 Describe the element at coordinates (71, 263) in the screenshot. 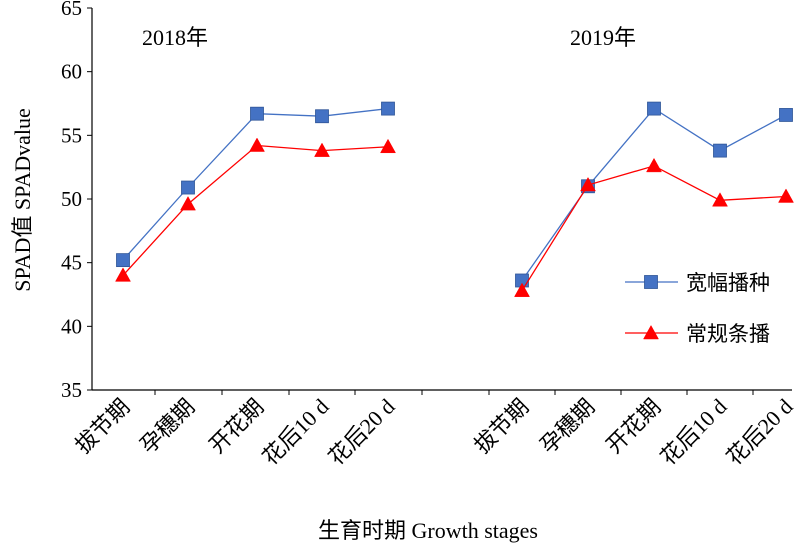

I see `y-tick-label: 45` at that location.